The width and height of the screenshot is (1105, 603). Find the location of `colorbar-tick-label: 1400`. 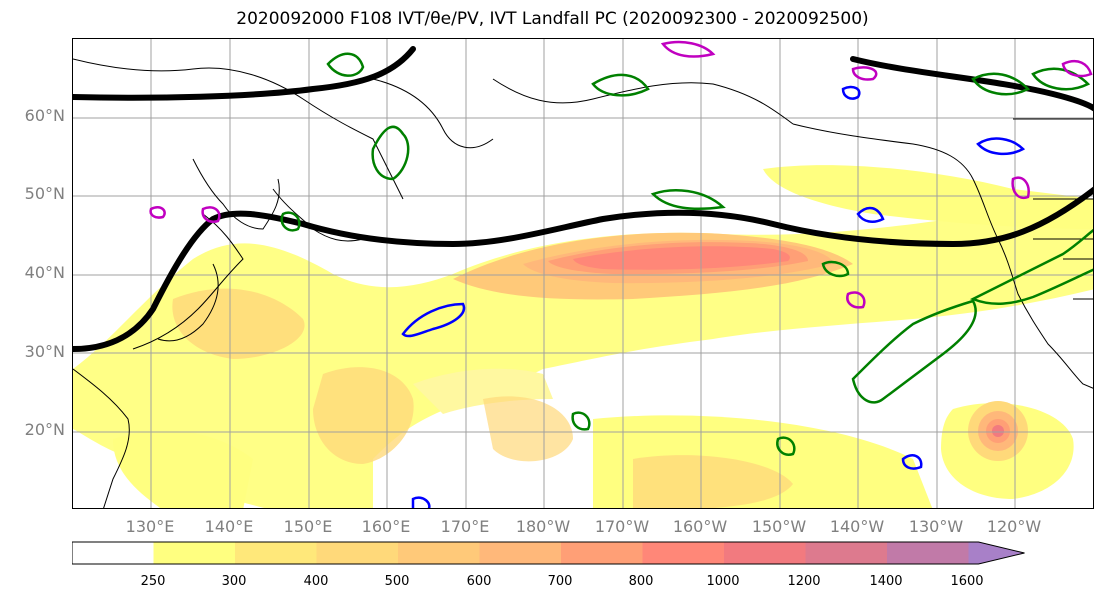

colorbar-tick-label: 1400 is located at coordinates (886, 581).